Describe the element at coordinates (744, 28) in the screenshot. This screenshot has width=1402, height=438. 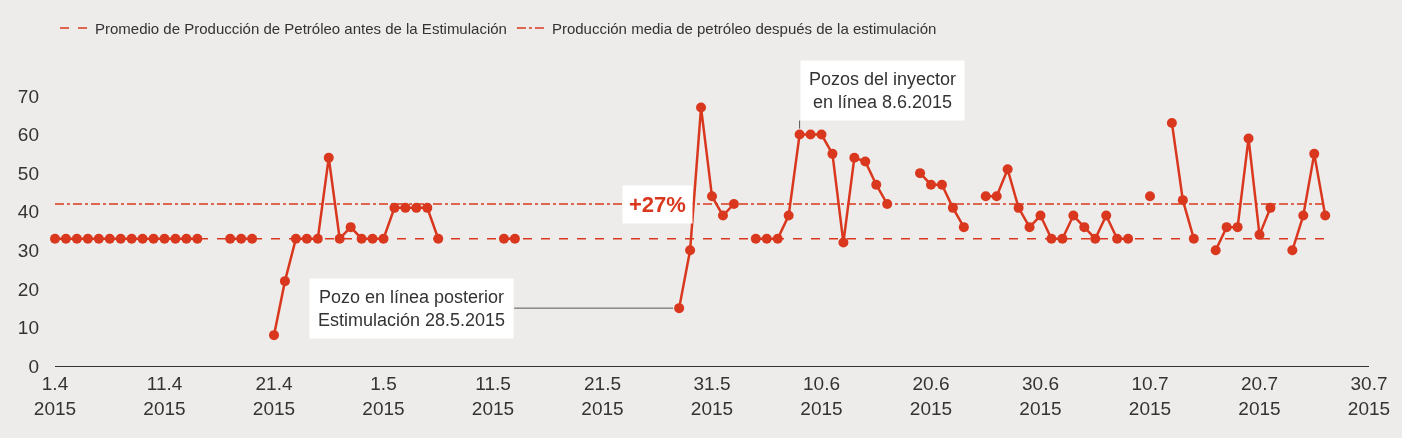
I see `legend-label: Producción media de petróleo después de la estimulación` at that location.